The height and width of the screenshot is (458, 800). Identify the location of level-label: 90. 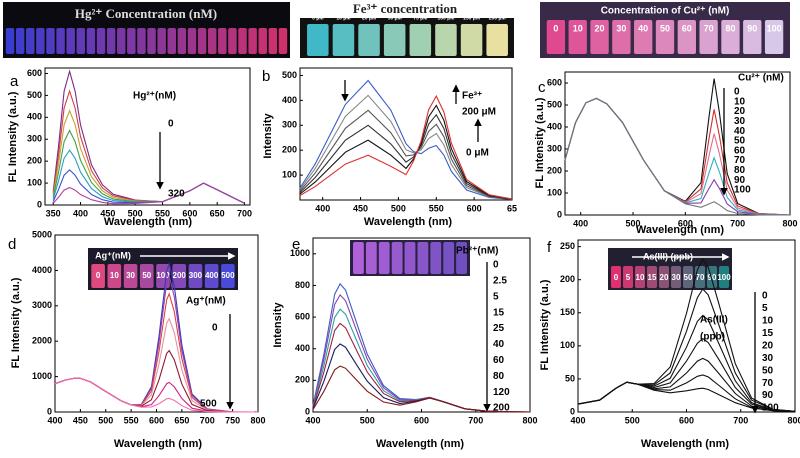
(768, 395).